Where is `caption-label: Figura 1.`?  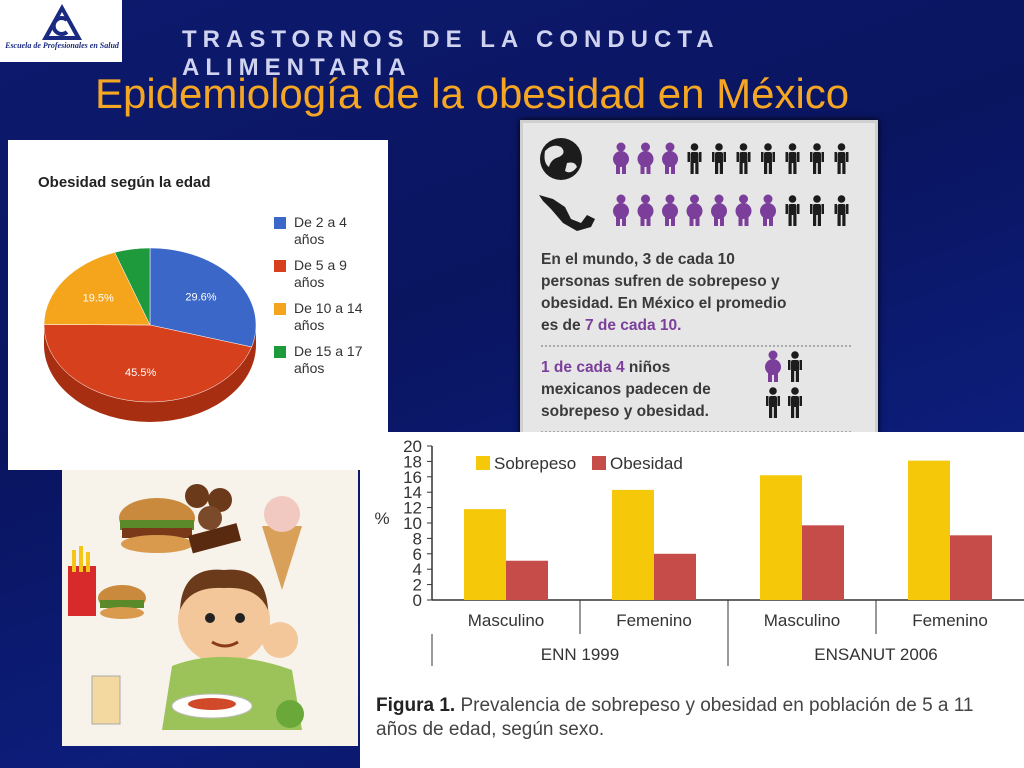
caption-label: Figura 1. is located at coordinates (416, 705).